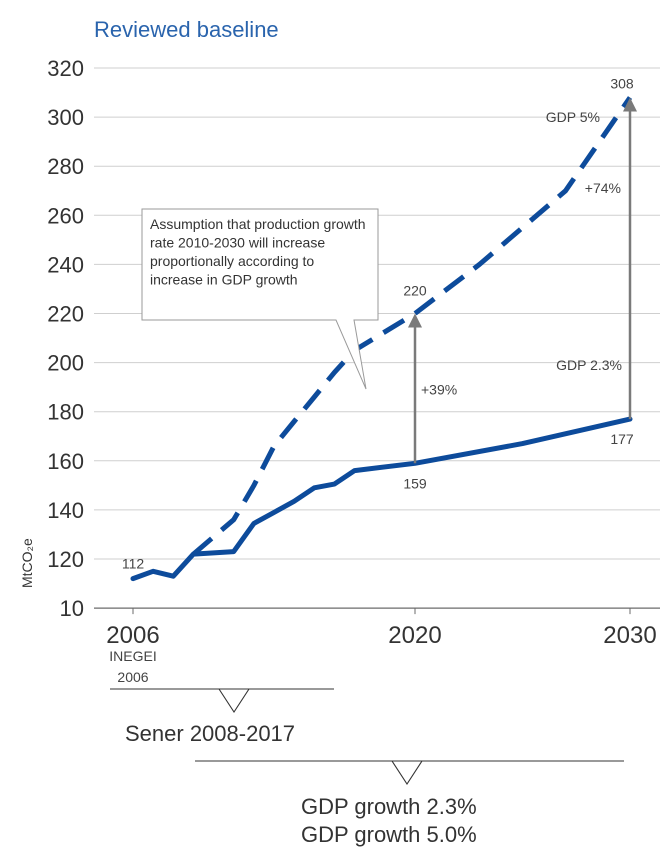 This screenshot has width=670, height=855. What do you see at coordinates (132, 677) in the screenshot?
I see `x-sublabel: 2006` at bounding box center [132, 677].